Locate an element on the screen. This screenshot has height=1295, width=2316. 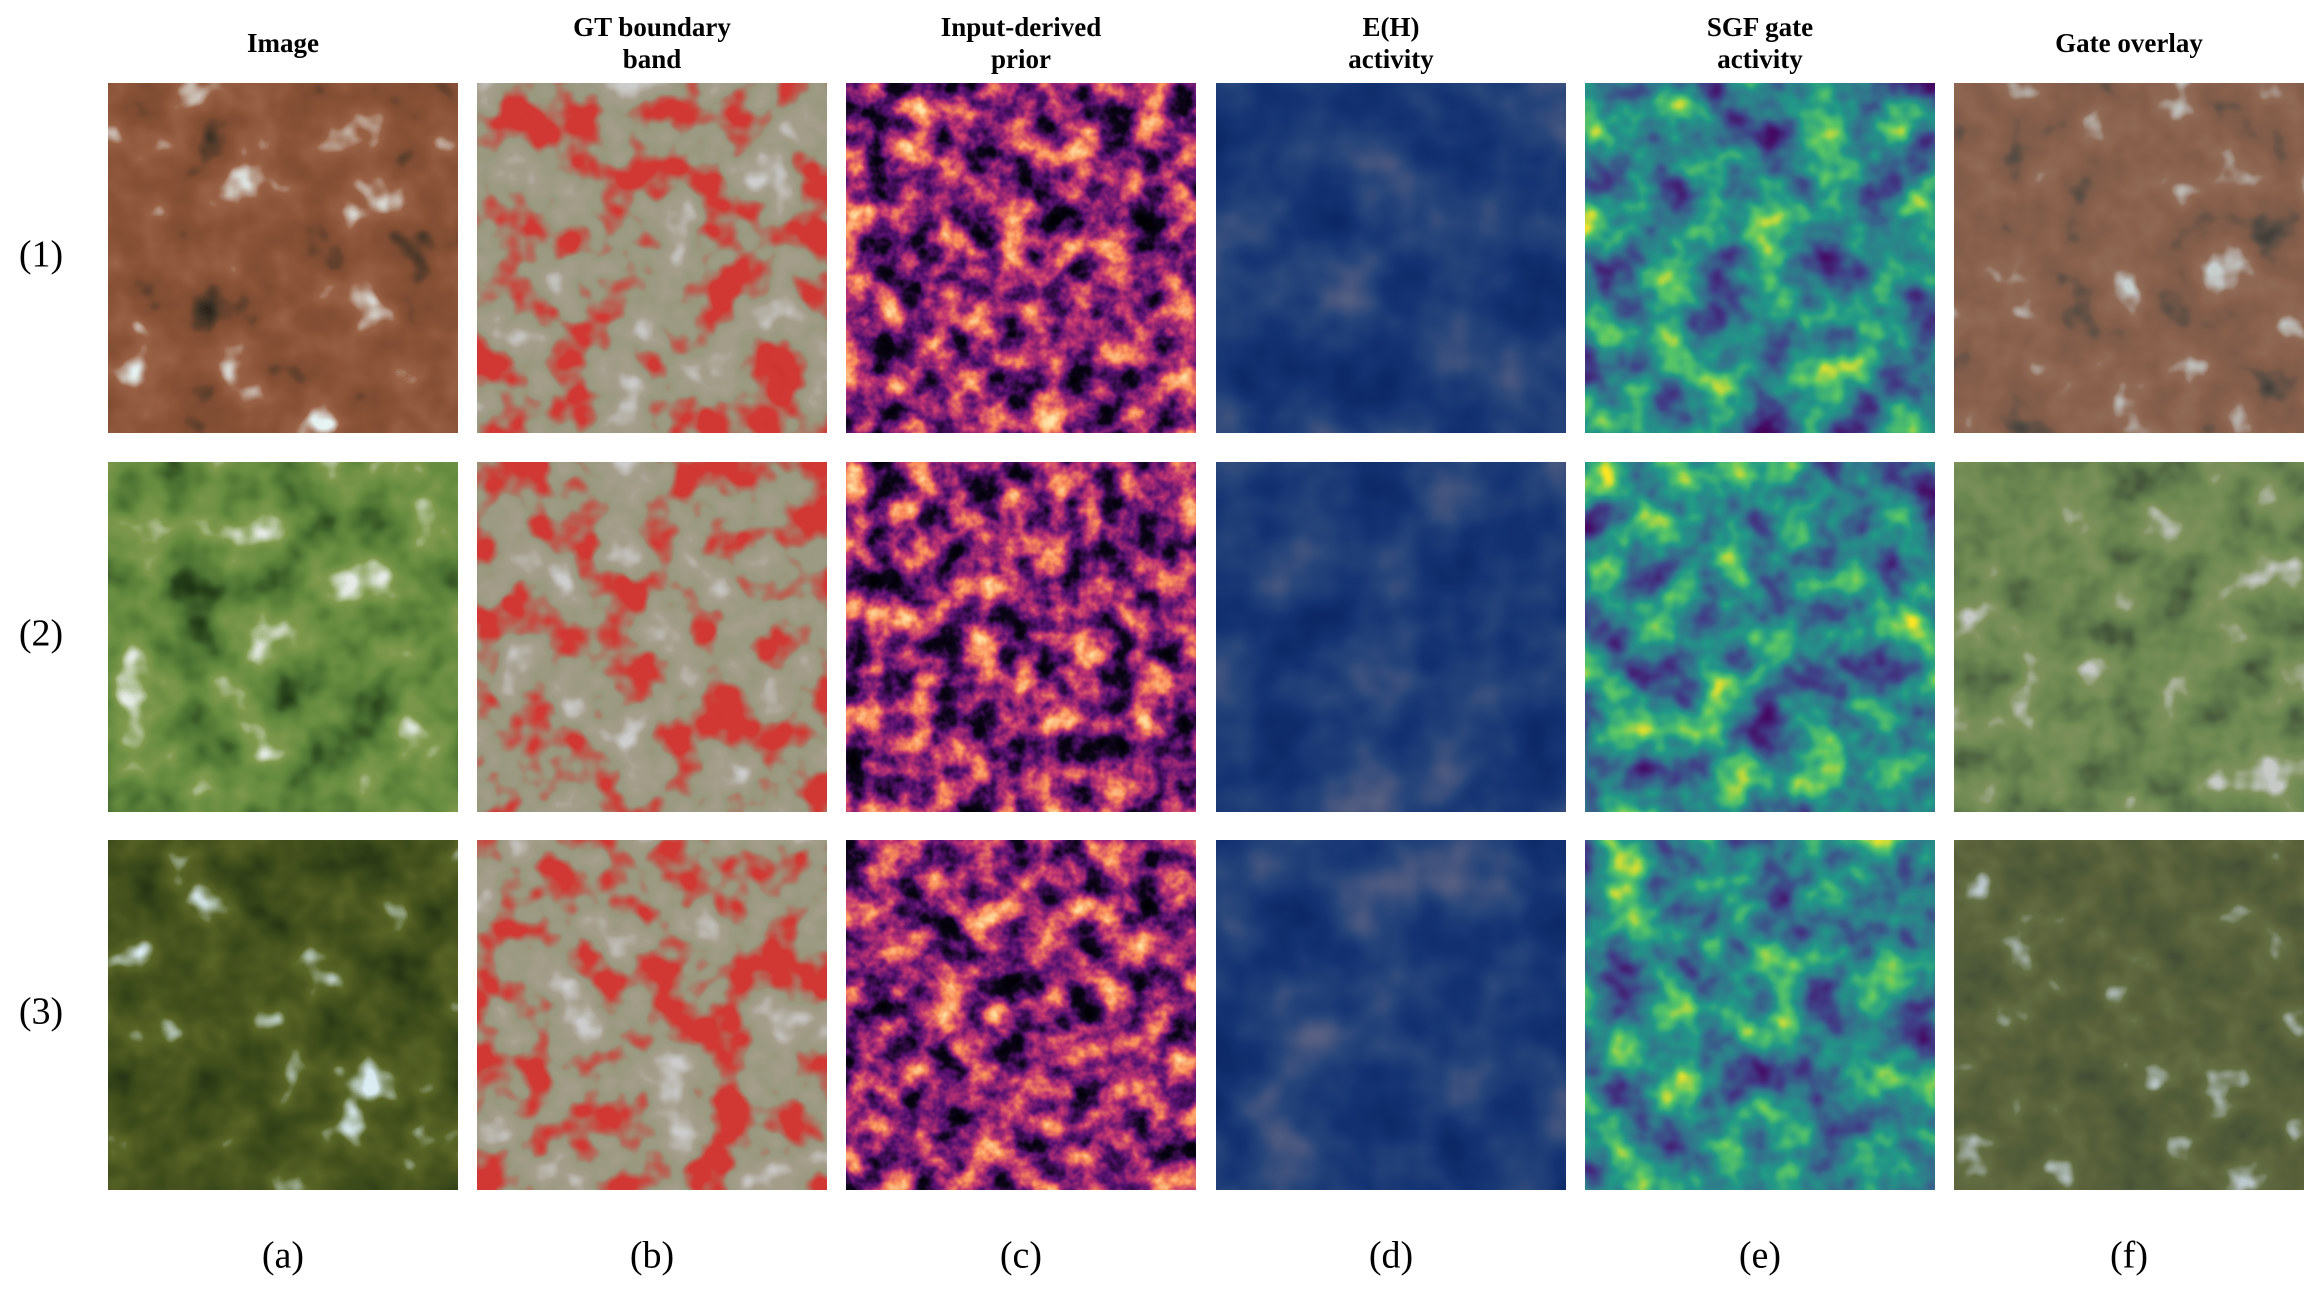
column-letter: (e) is located at coordinates (1760, 1256).